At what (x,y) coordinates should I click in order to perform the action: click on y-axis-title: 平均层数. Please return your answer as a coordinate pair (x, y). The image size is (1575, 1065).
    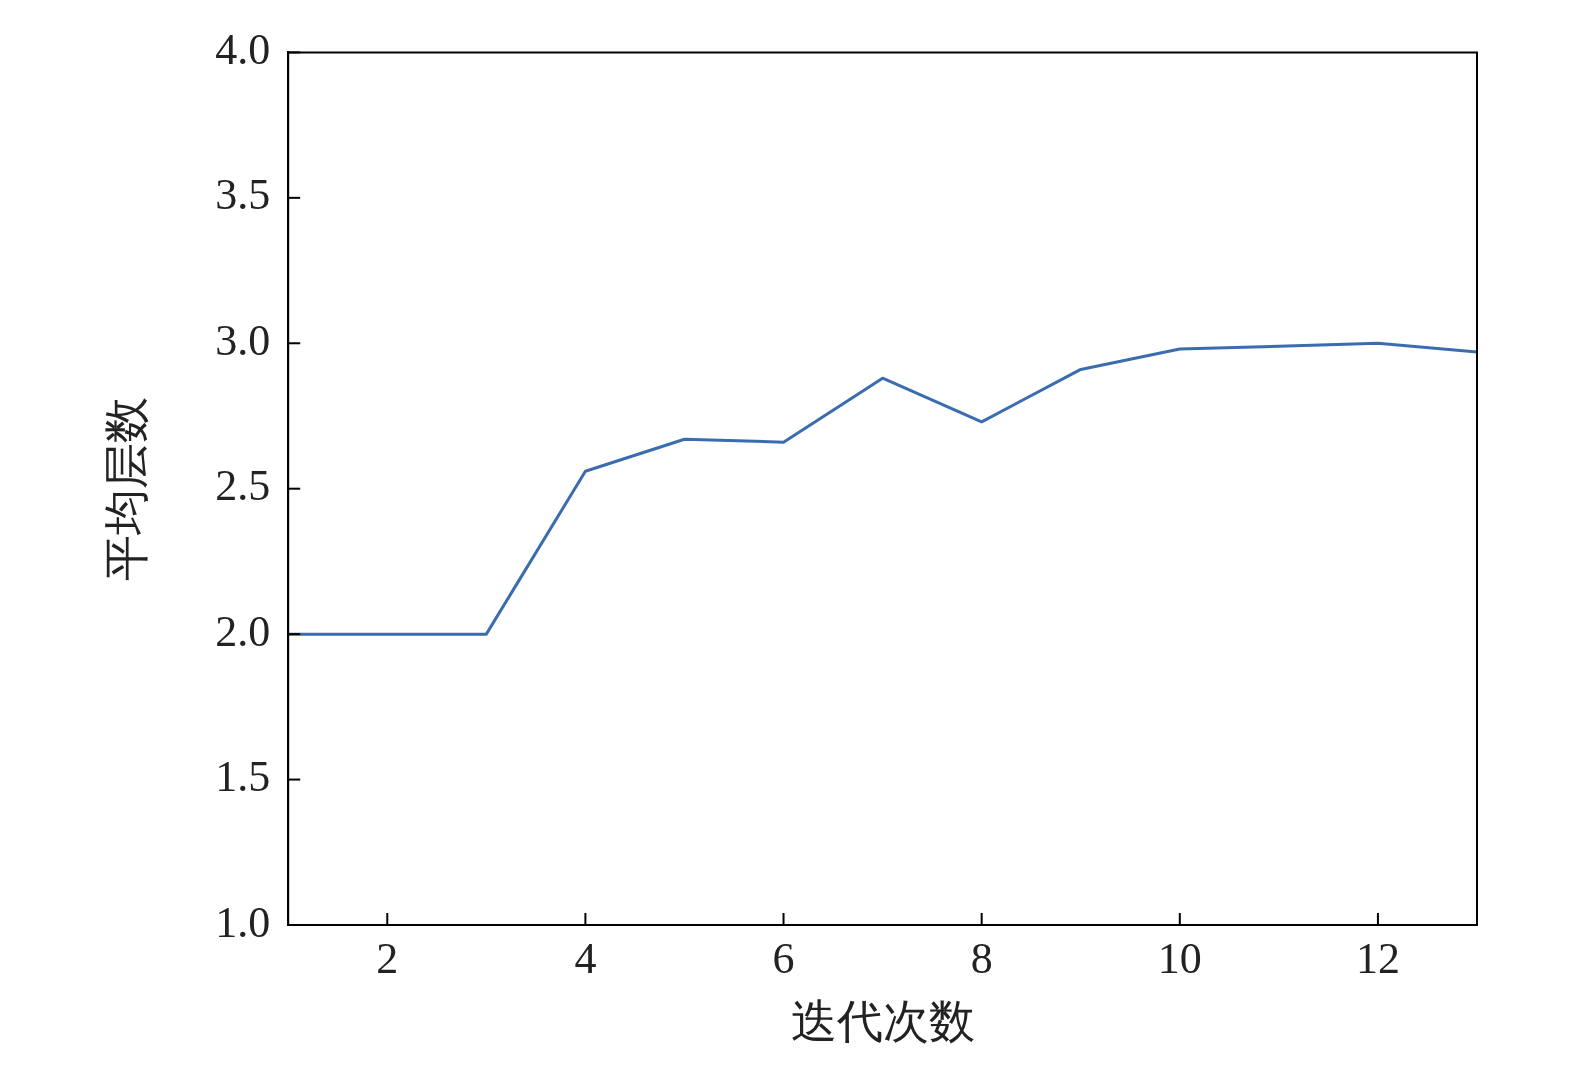
    Looking at the image, I should click on (126, 488).